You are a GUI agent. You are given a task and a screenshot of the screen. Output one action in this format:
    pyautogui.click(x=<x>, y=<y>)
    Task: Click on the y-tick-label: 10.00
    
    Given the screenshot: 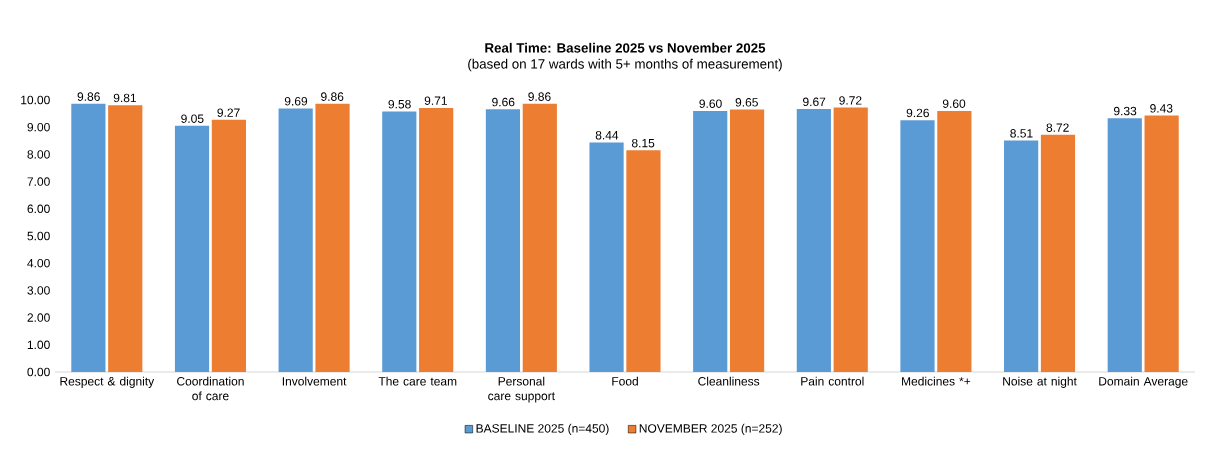 What is the action you would take?
    pyautogui.click(x=35, y=100)
    